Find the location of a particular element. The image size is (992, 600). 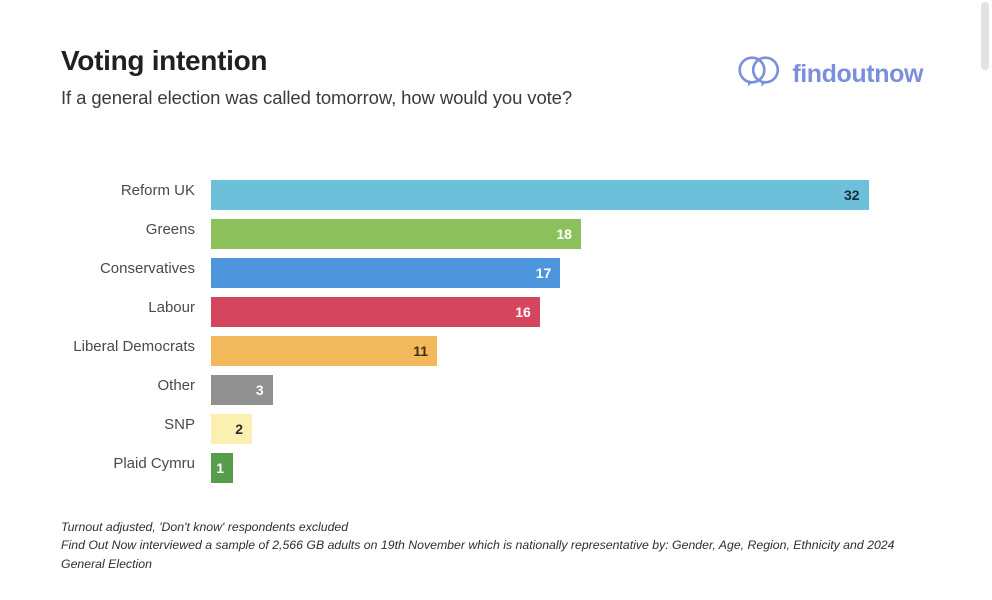

bar: 18 is located at coordinates (396, 234).